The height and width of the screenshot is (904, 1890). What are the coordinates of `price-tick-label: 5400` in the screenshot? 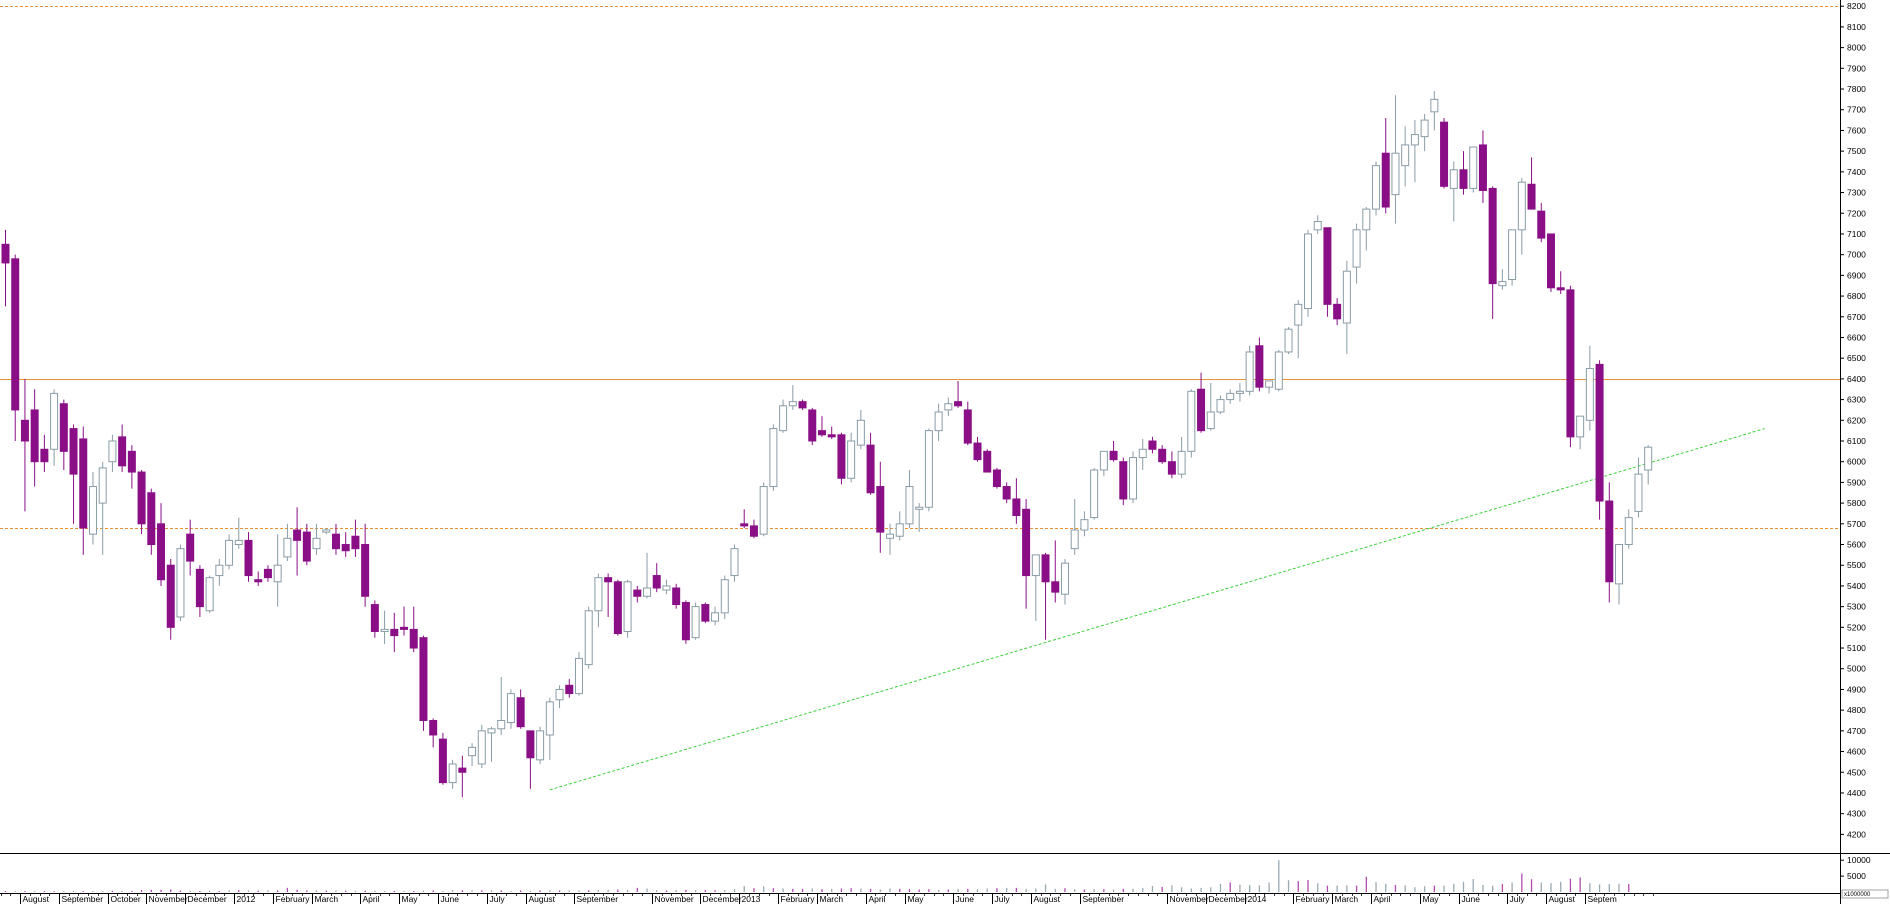 It's located at (1856, 586).